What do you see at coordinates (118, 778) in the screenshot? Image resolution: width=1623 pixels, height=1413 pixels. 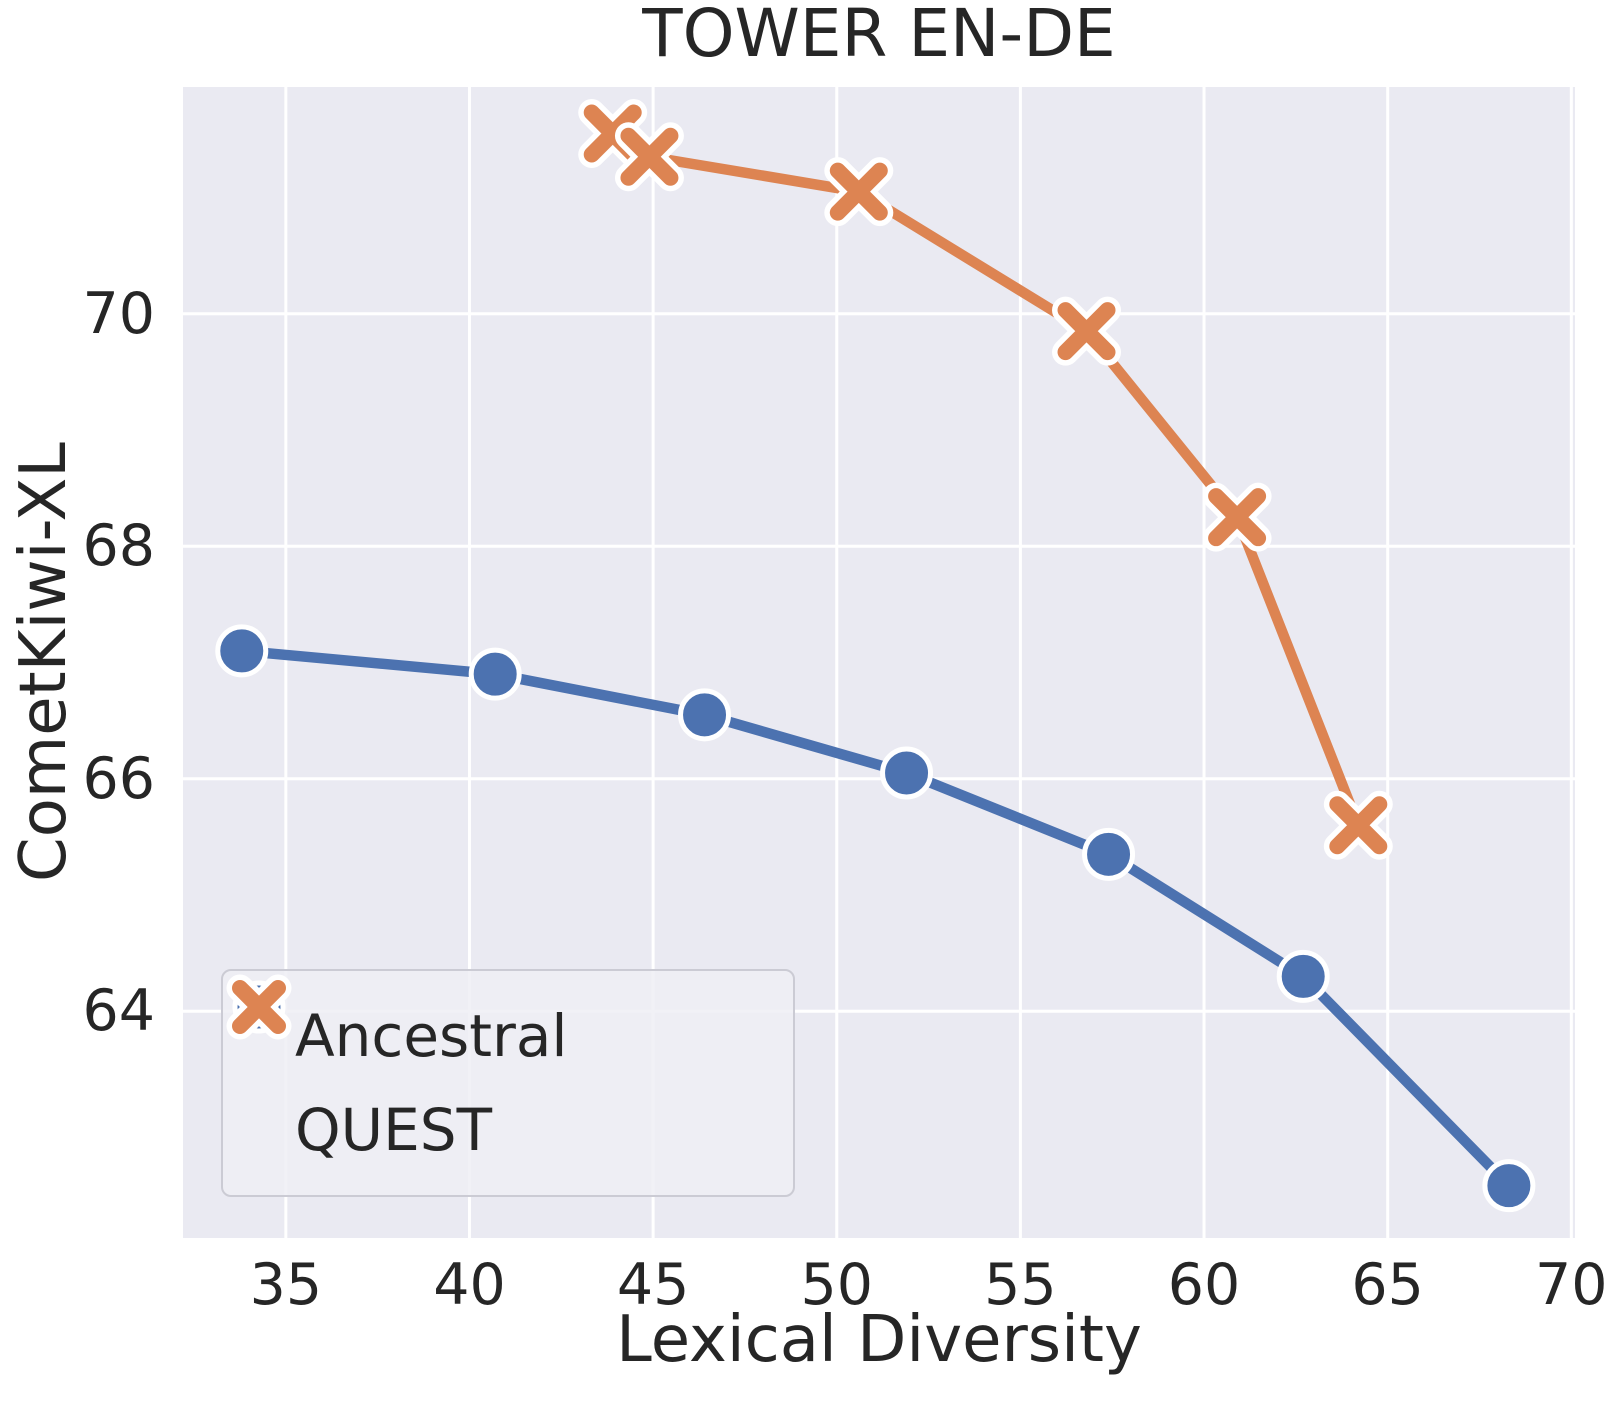 I see `y-tick-label: 66` at bounding box center [118, 778].